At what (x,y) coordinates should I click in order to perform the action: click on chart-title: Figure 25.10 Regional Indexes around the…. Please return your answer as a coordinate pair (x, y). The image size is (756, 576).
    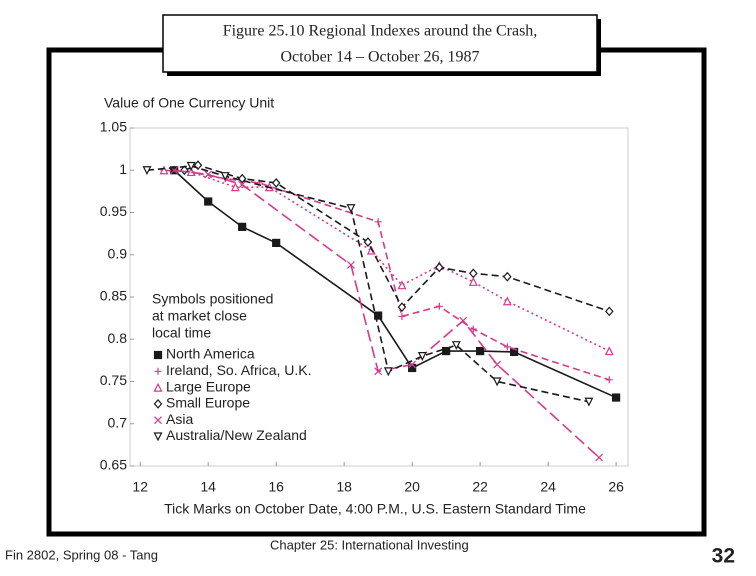
    Looking at the image, I should click on (380, 31).